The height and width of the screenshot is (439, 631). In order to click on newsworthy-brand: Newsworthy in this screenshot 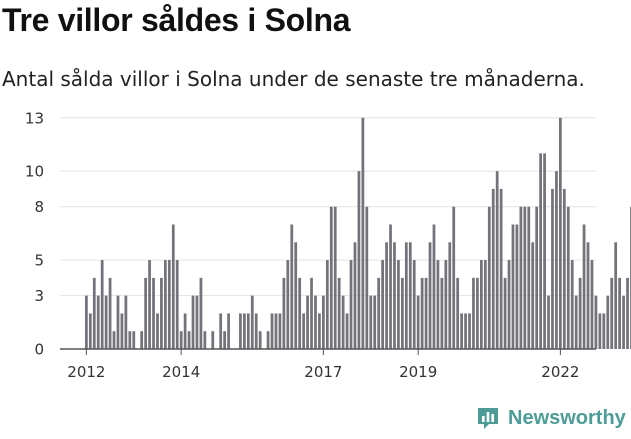, I will do `click(551, 418)`.